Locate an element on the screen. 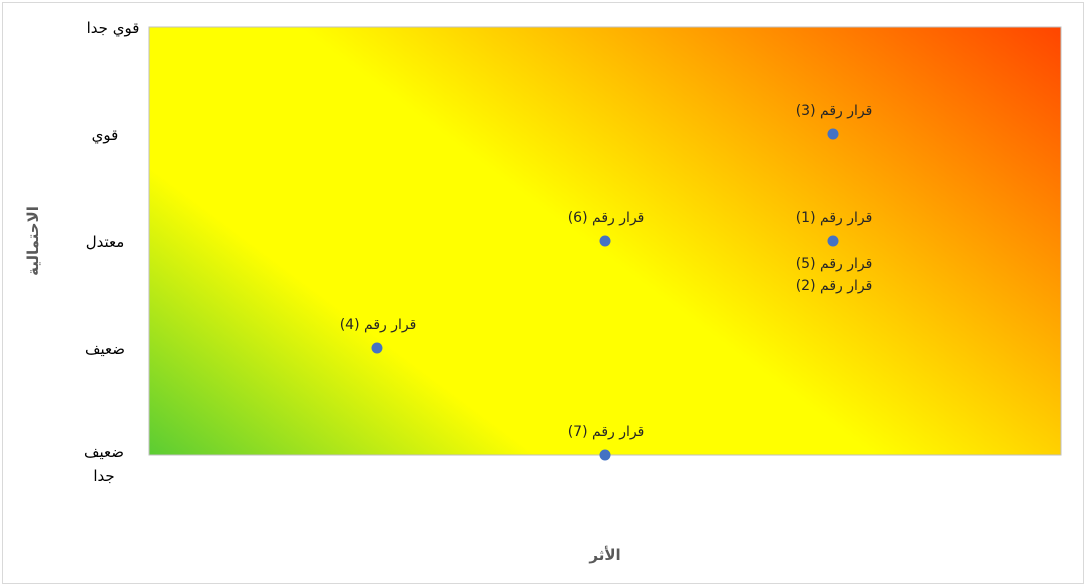 This screenshot has height=588, width=1088. y-tick-label: ضعيف جدا is located at coordinates (104, 464).